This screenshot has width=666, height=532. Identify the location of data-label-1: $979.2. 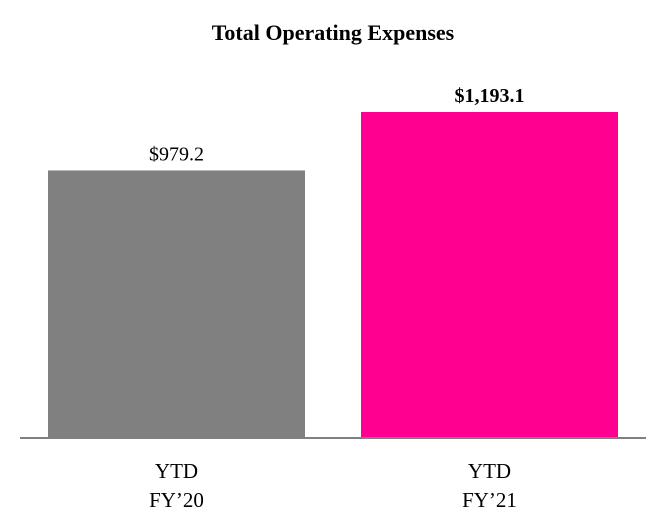
(176, 154).